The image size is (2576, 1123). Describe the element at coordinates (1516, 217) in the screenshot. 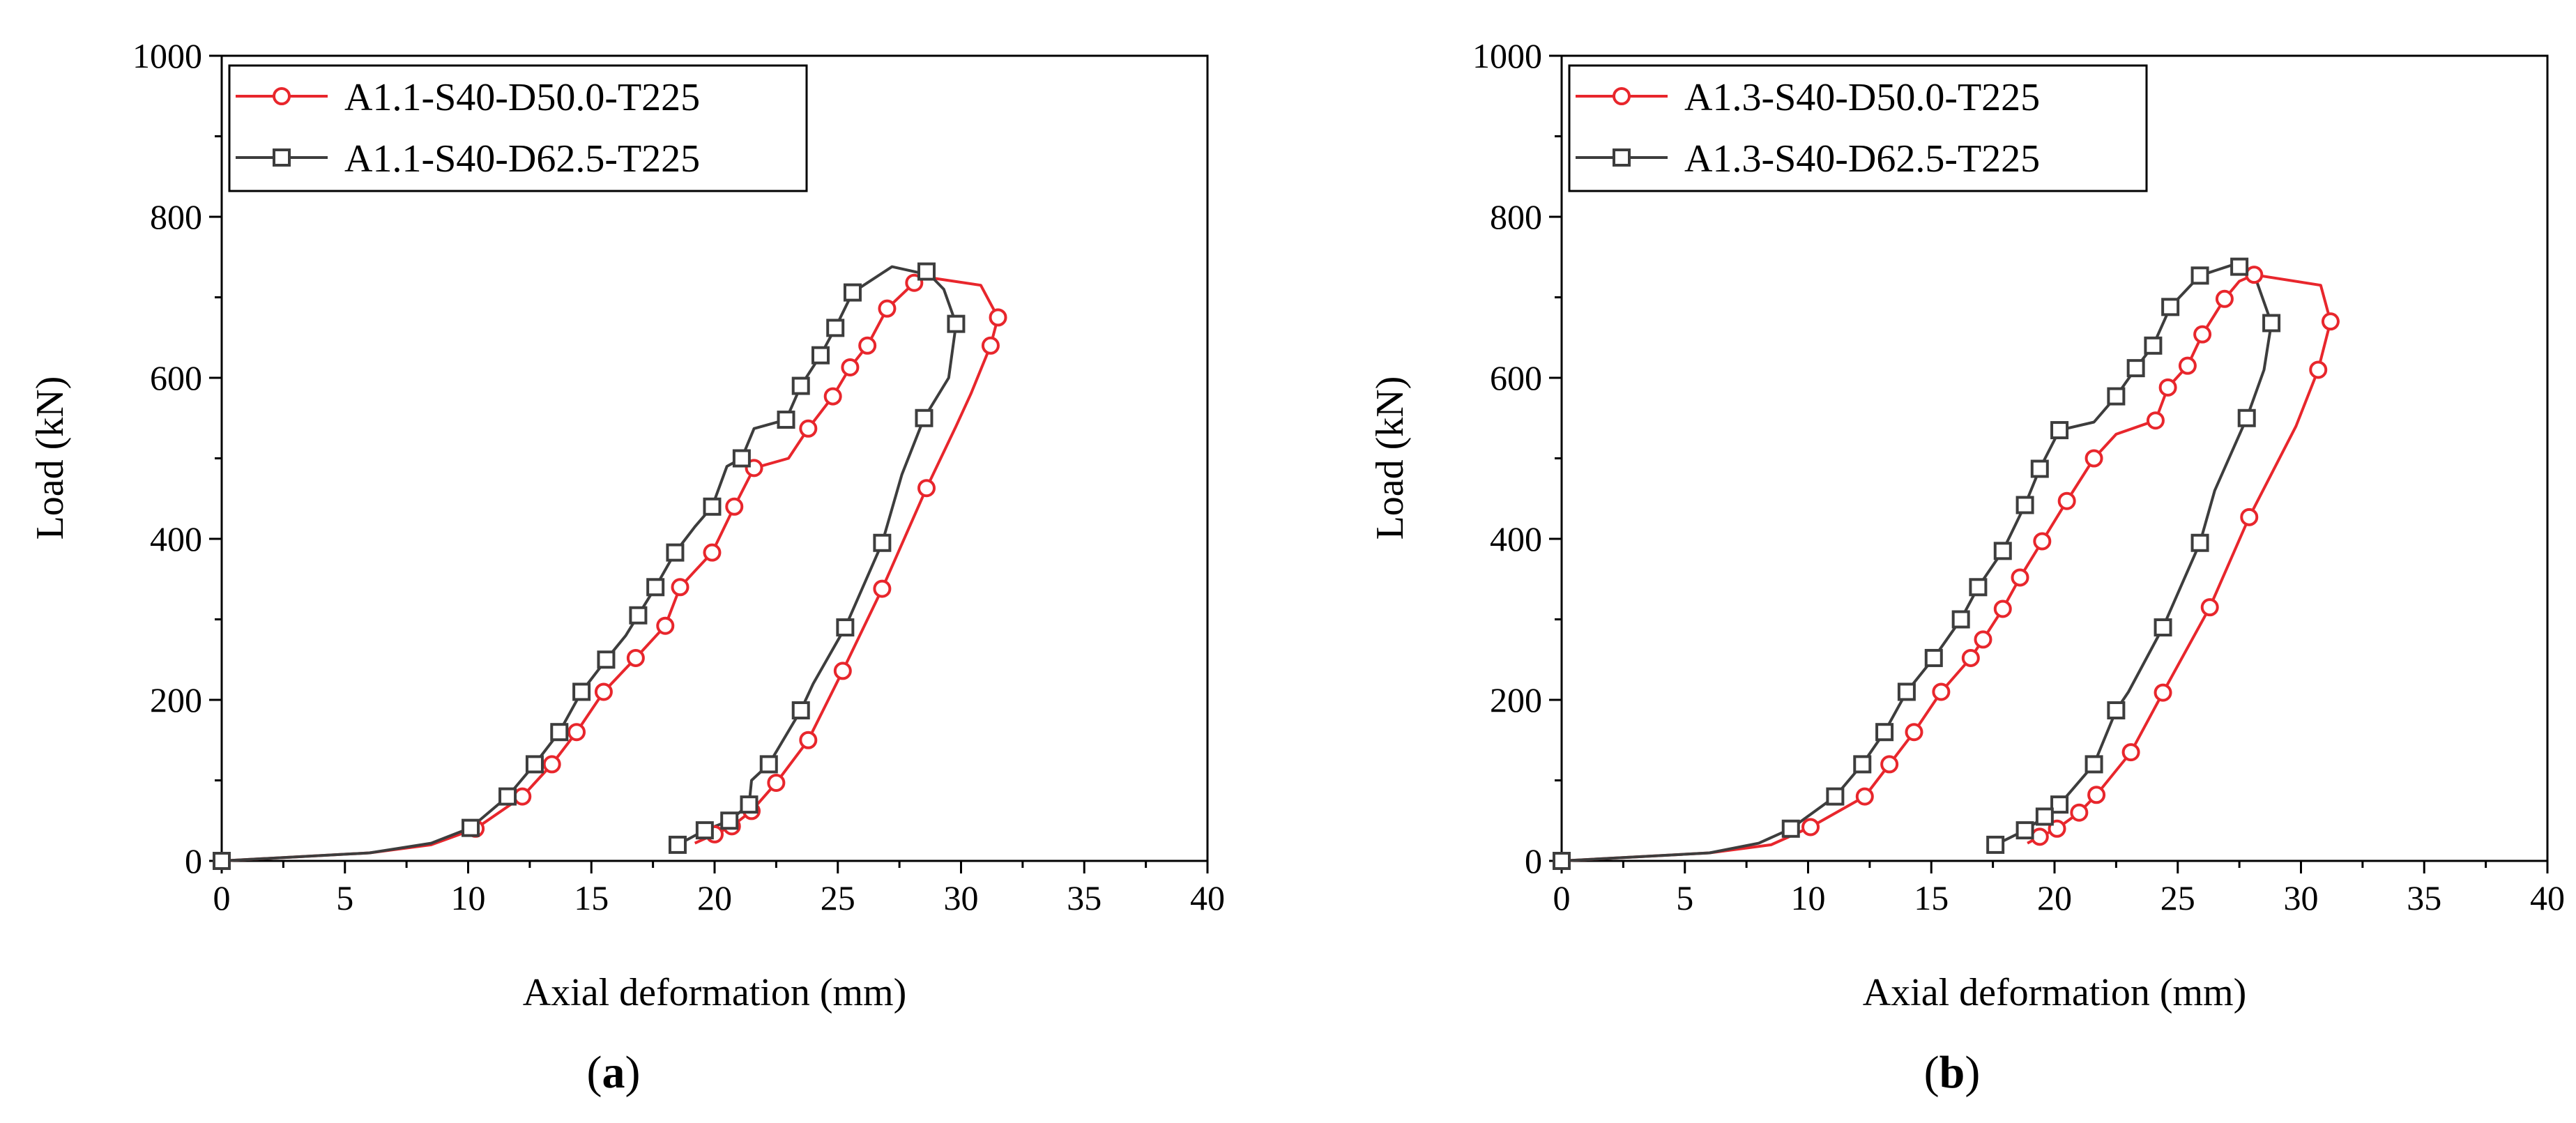

I see `y-tick-label: 800` at that location.